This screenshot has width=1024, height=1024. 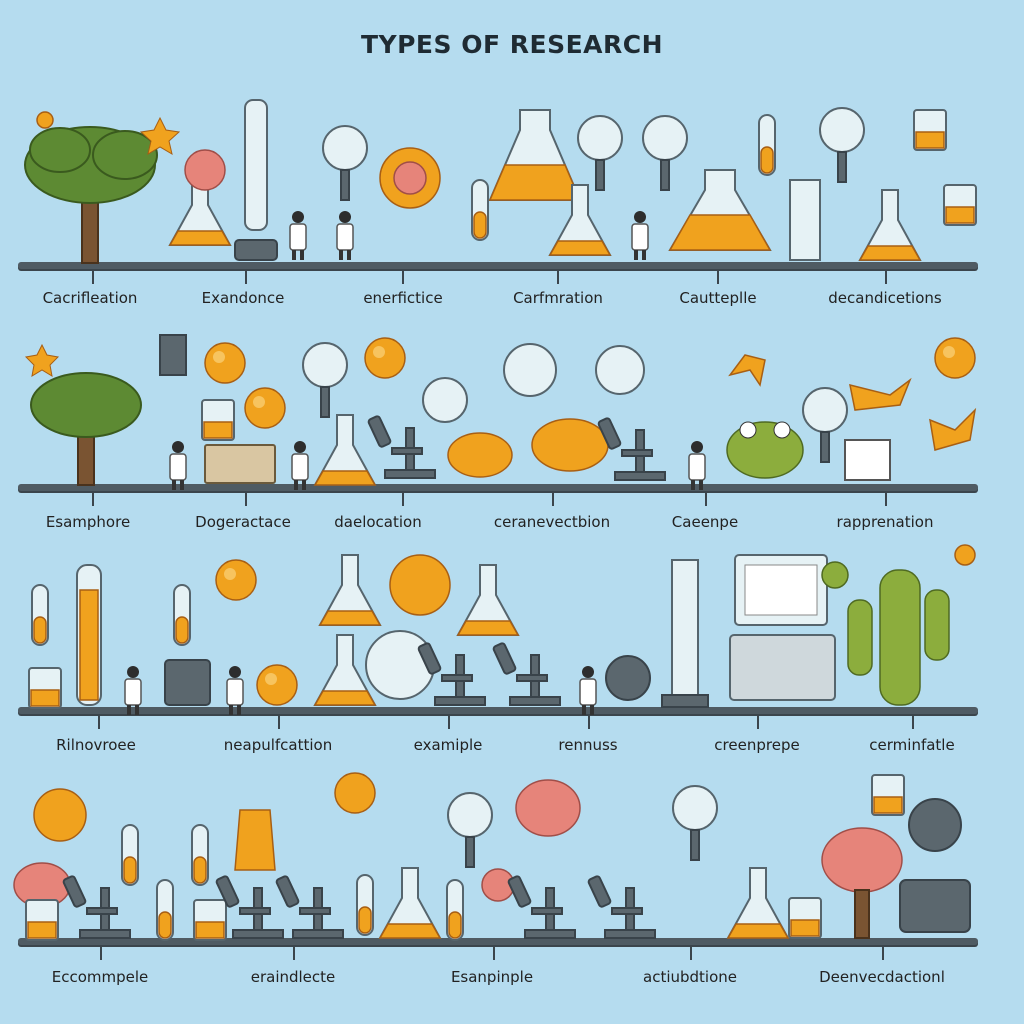 What do you see at coordinates (558, 298) in the screenshot?
I see `research-type-label: Carfmration` at bounding box center [558, 298].